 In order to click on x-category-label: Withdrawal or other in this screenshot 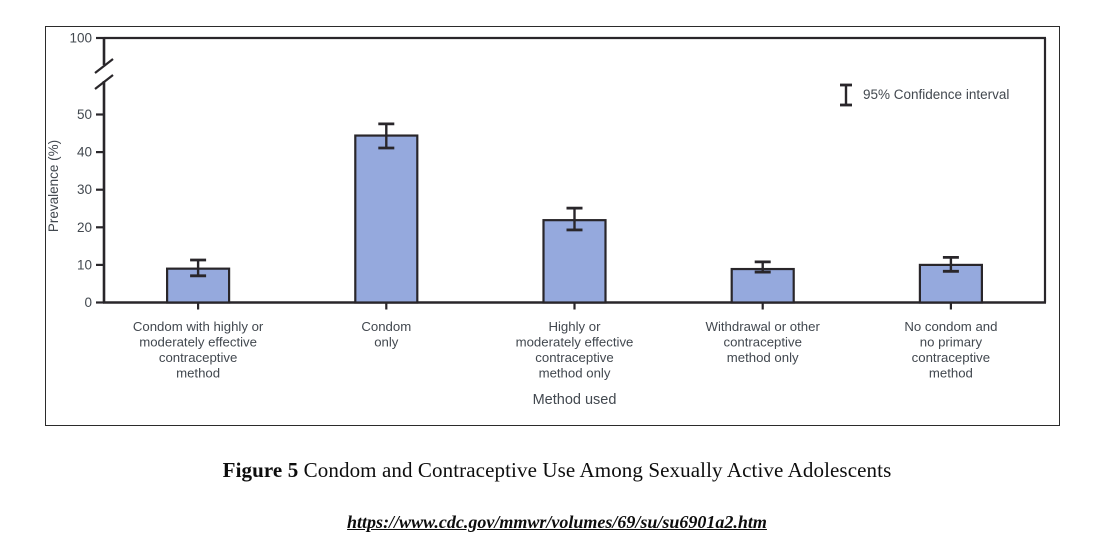, I will do `click(763, 326)`.